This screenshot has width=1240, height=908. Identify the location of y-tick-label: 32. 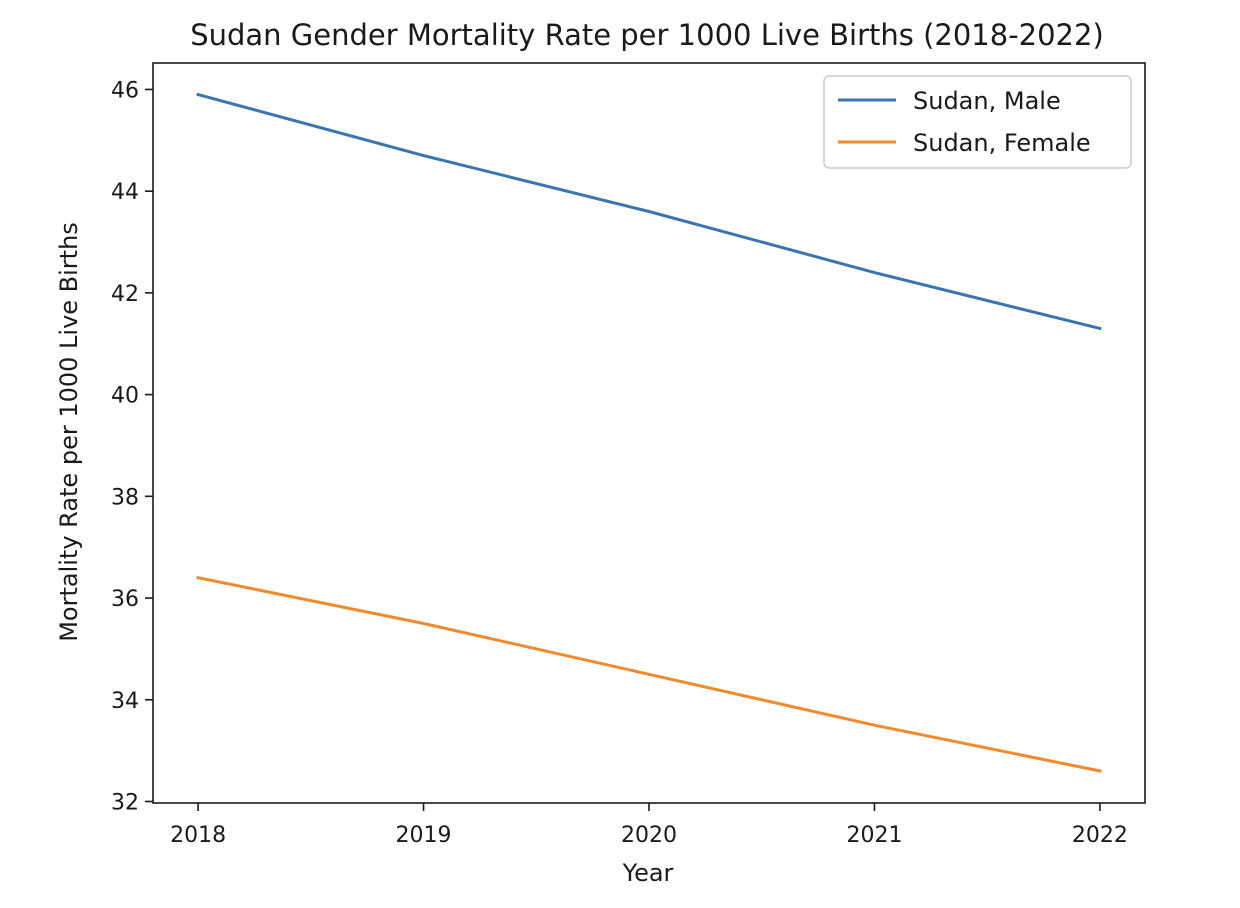
(125, 802).